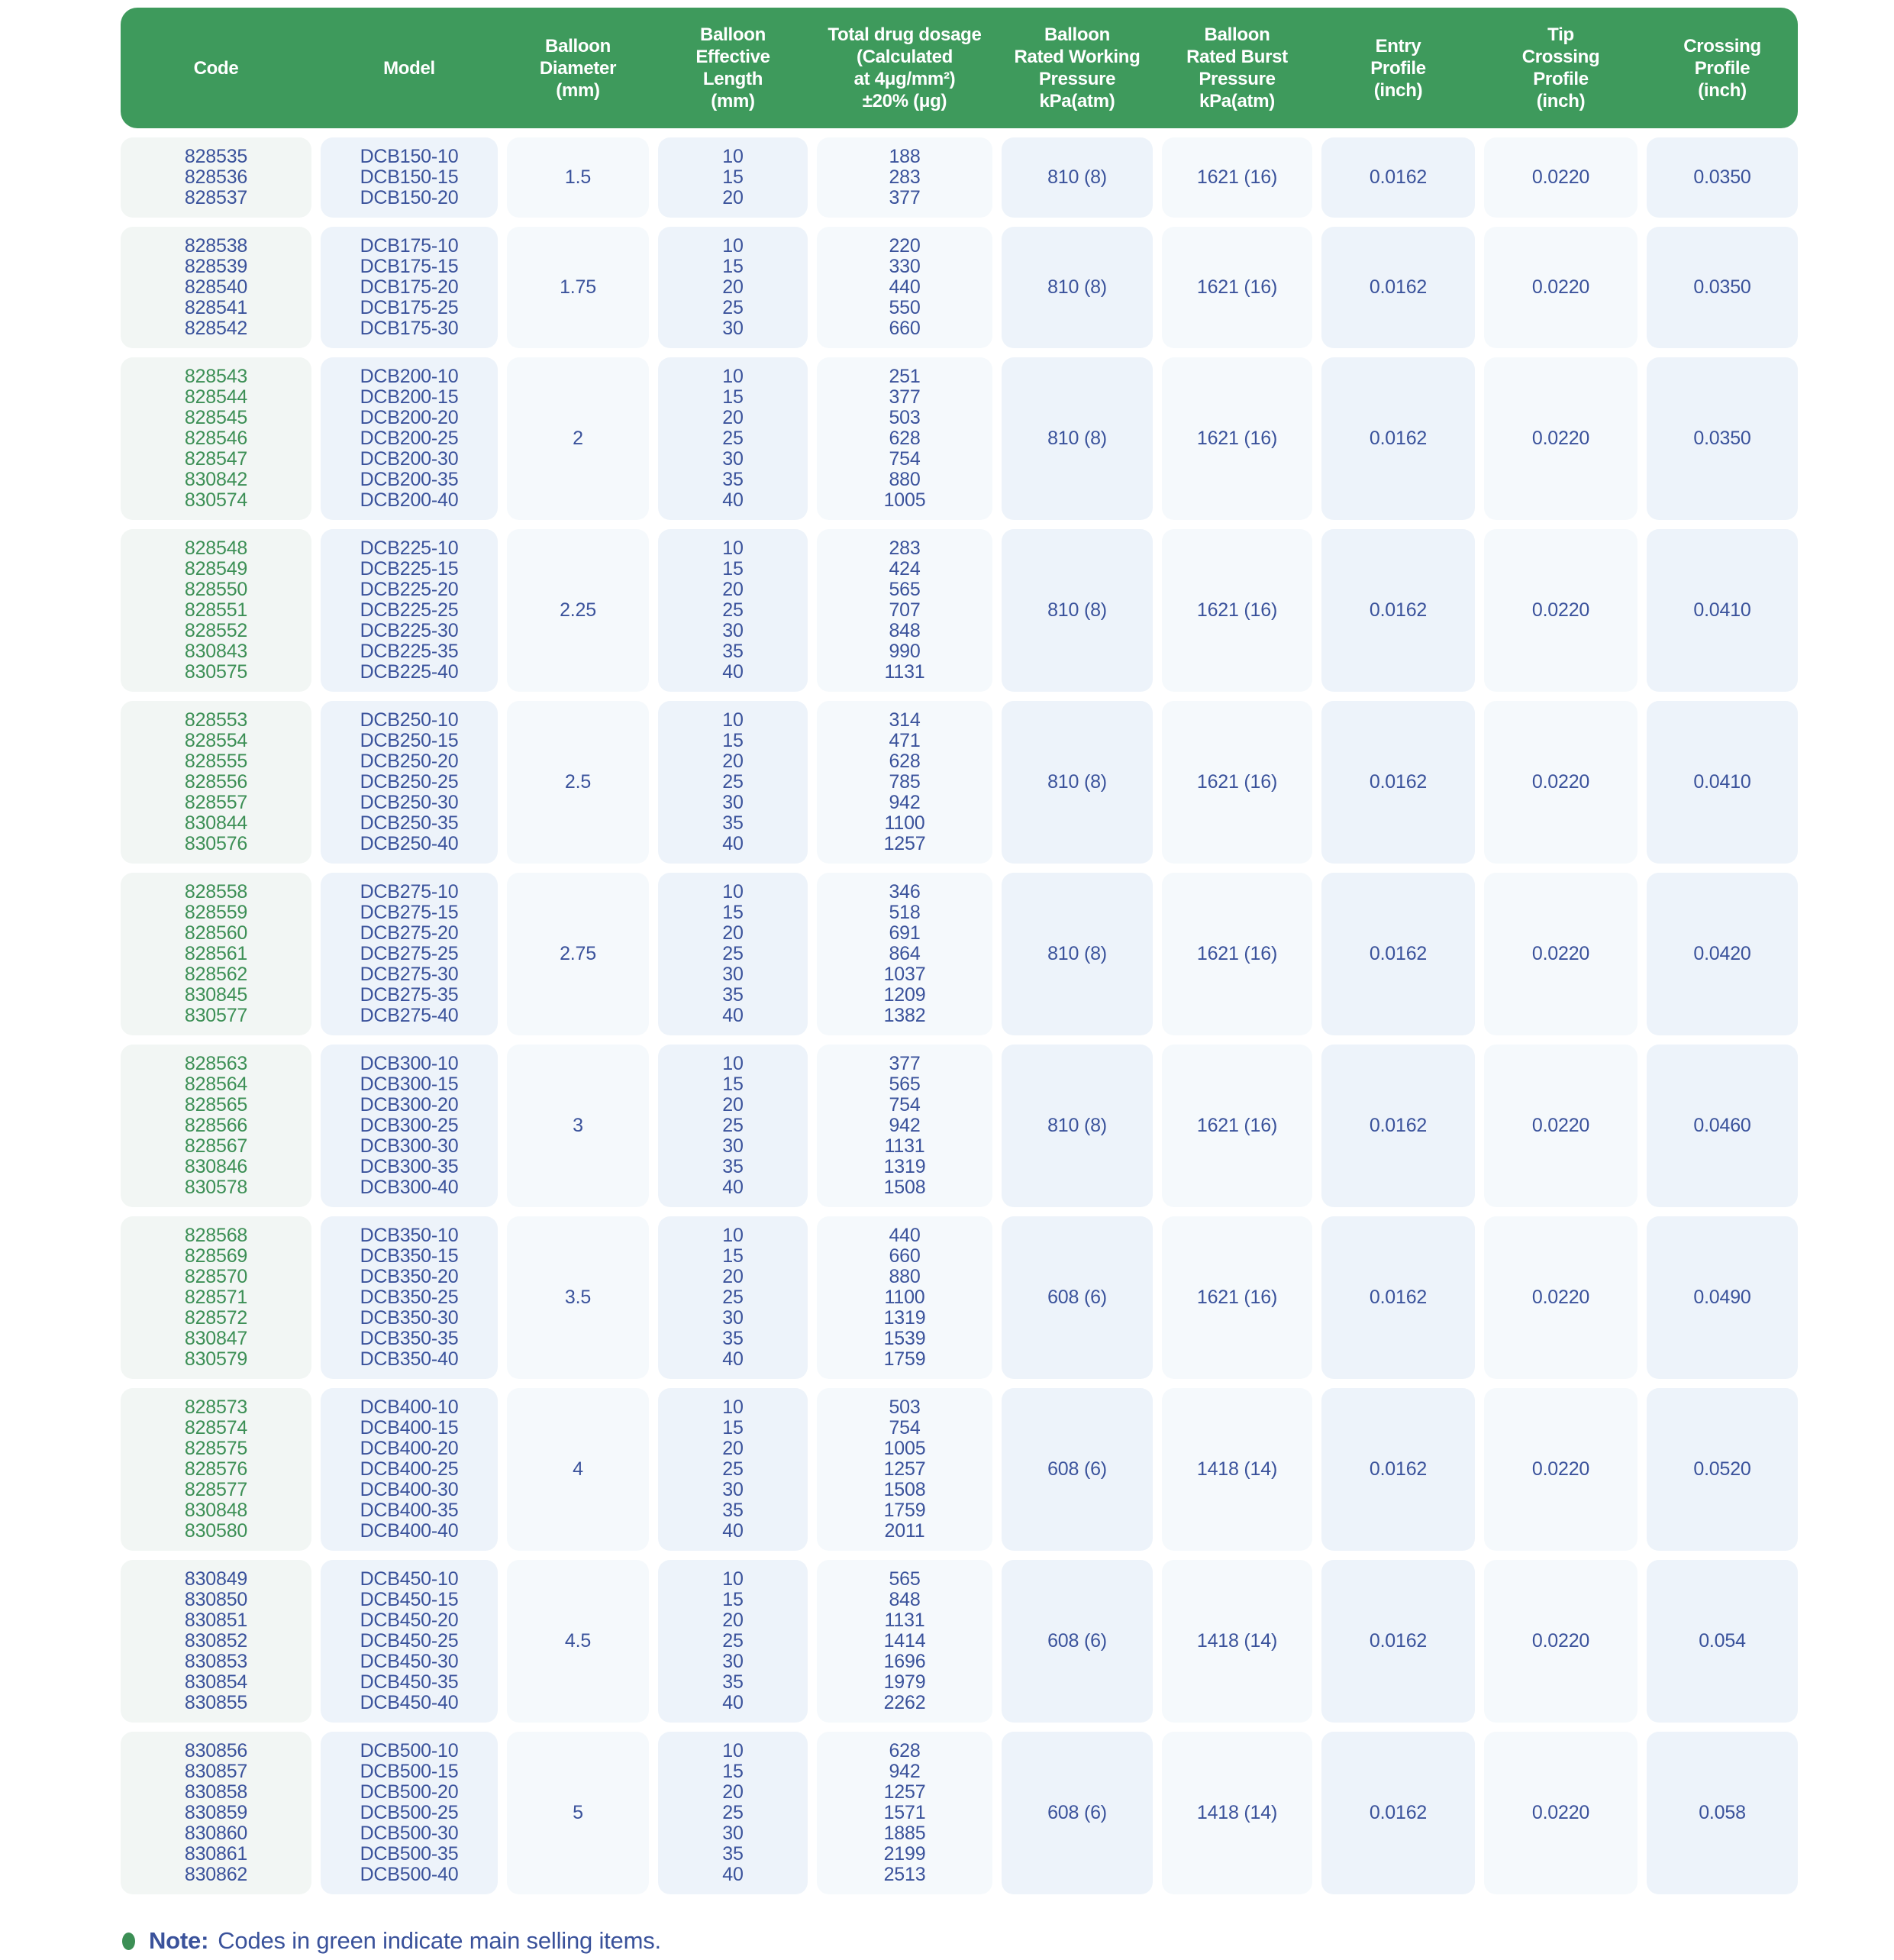  Describe the element at coordinates (216, 397) in the screenshot. I see `code-value: 828544` at that location.